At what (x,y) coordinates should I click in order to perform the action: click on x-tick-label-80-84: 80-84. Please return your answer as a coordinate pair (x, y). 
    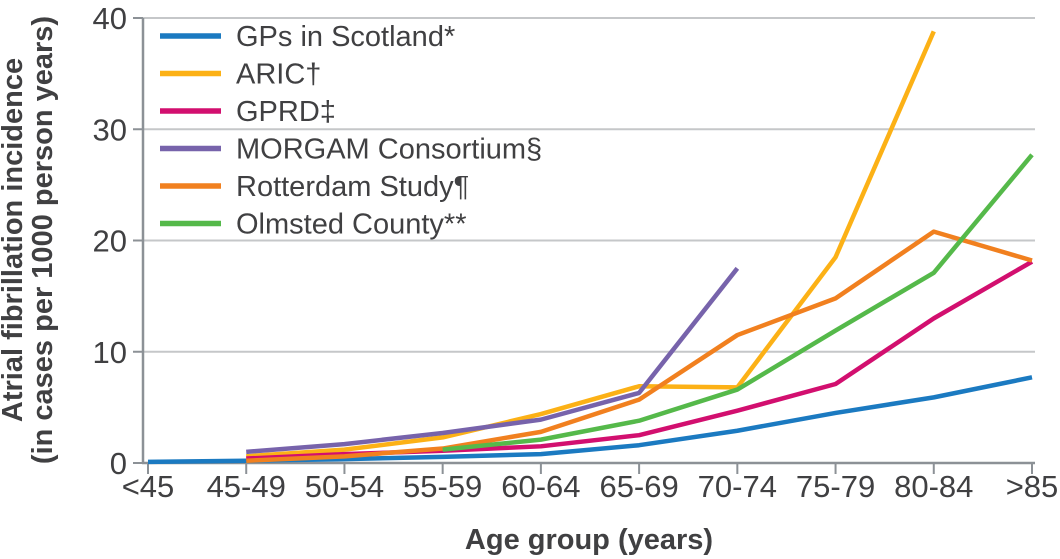
    Looking at the image, I should click on (933, 486).